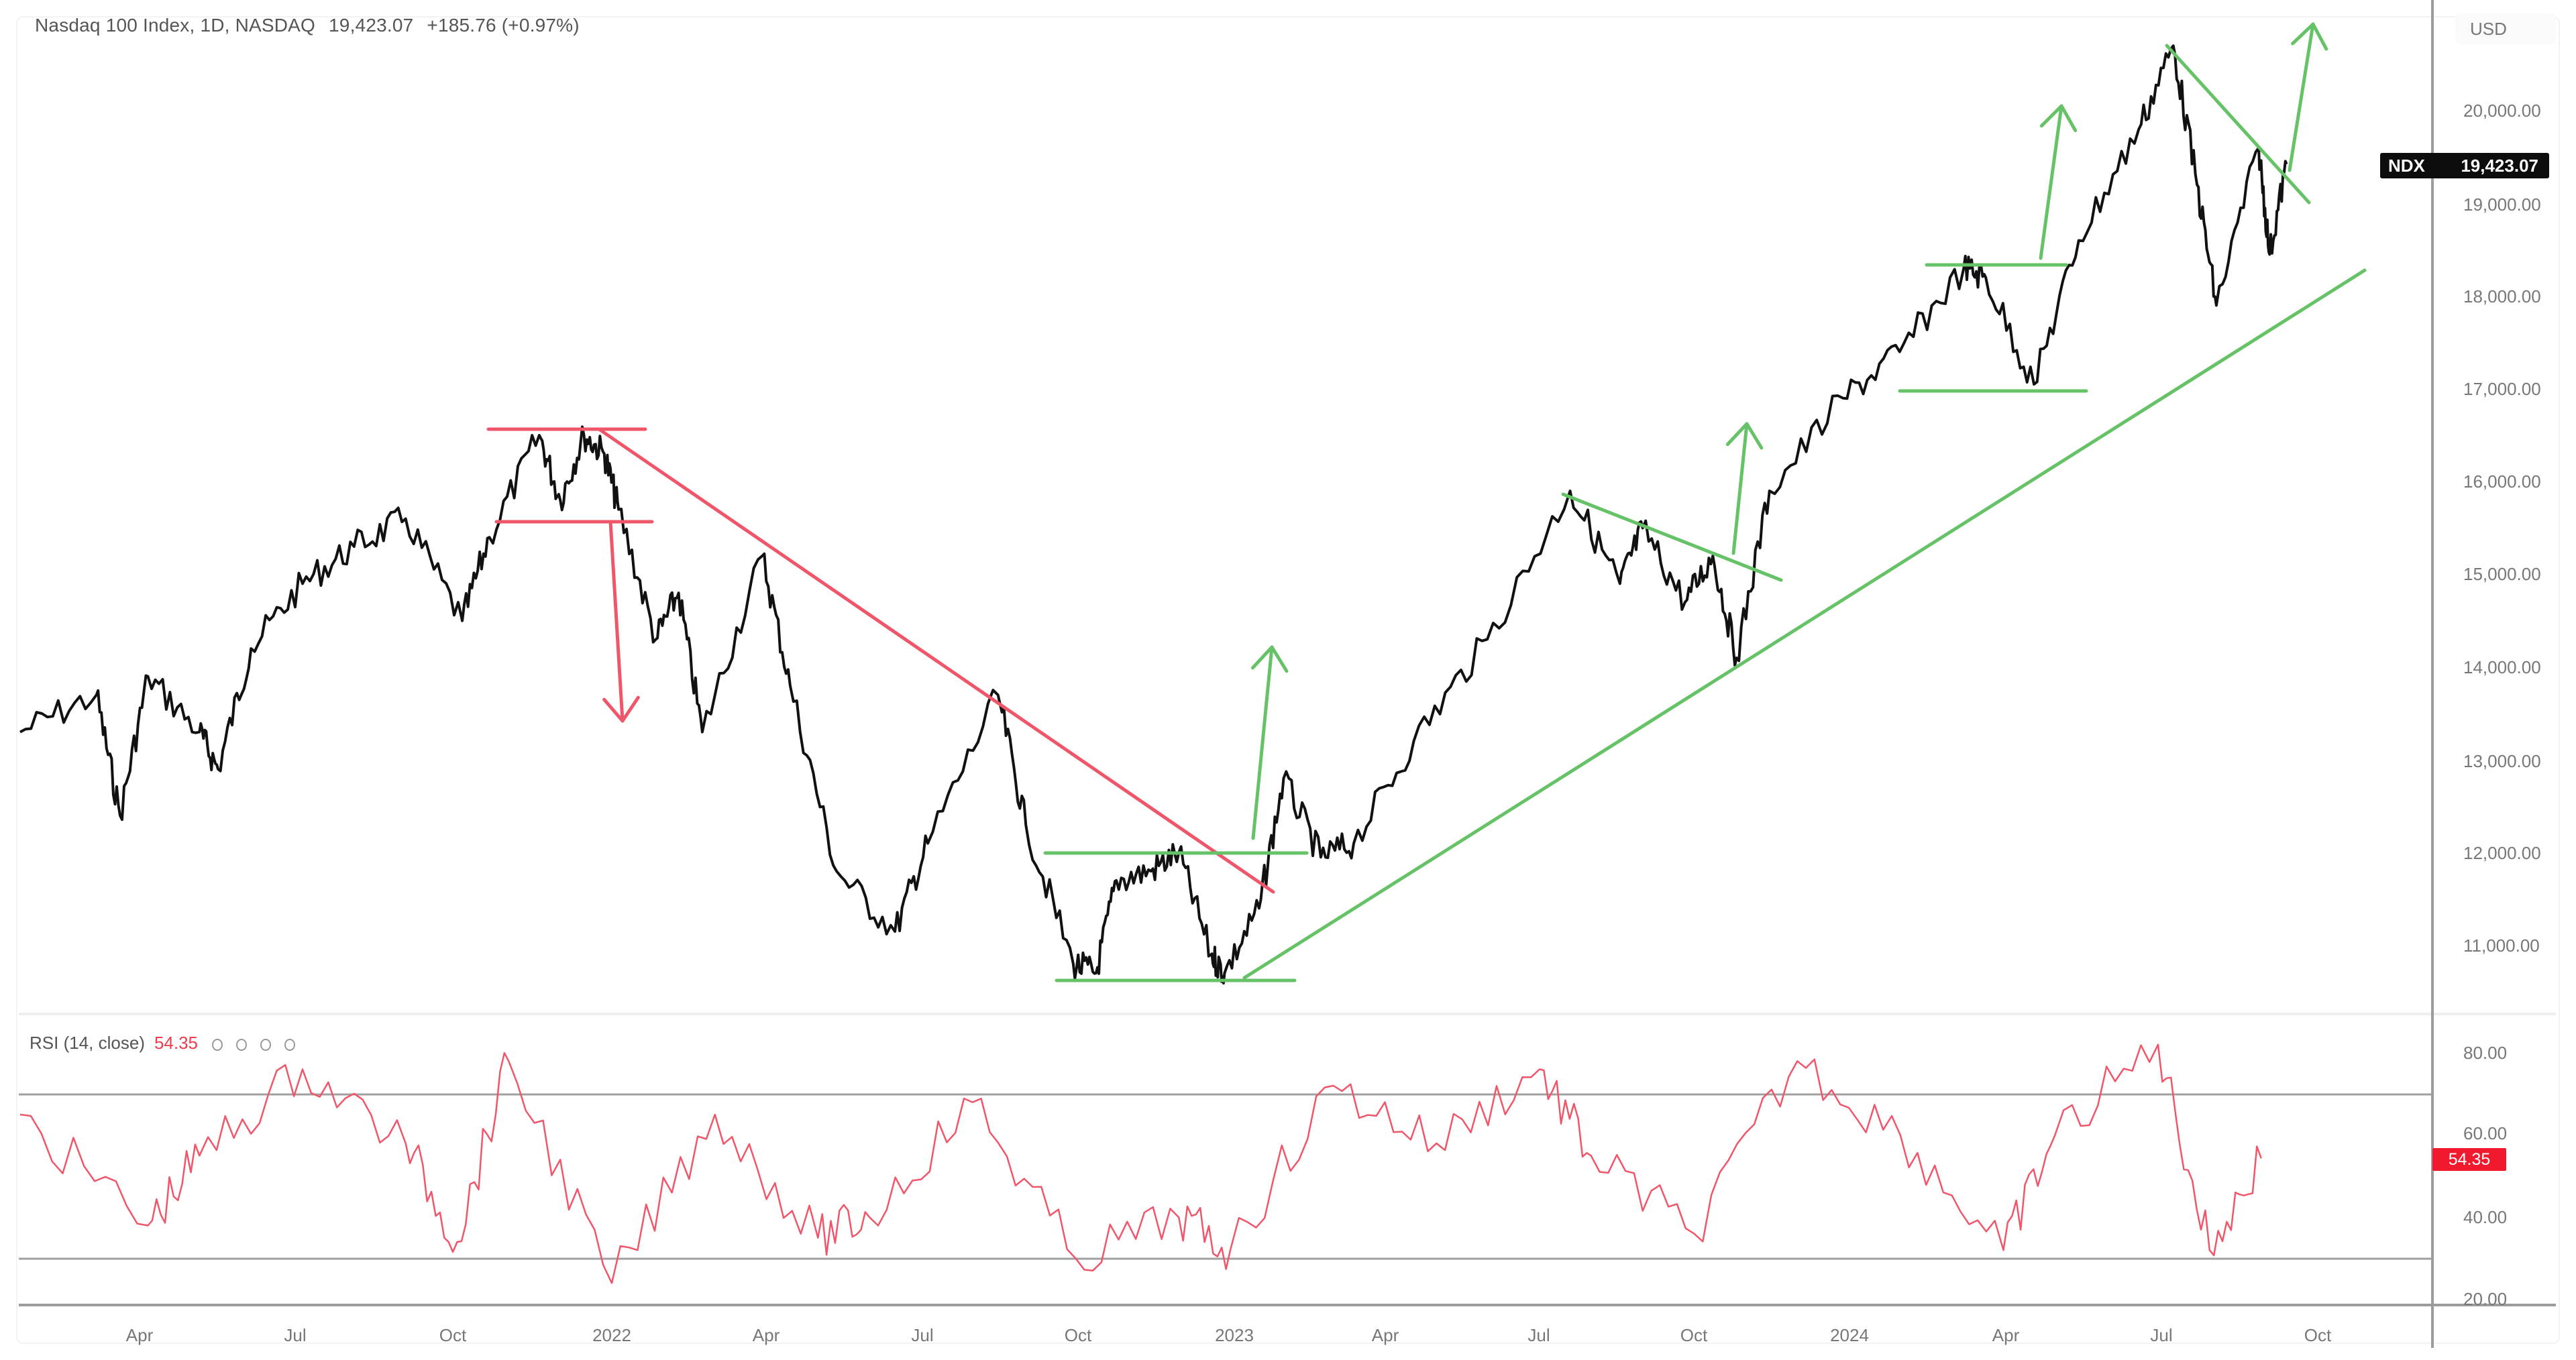 This screenshot has height=1360, width=2576. I want to click on rsi-tick-label: 20.00, so click(2485, 1299).